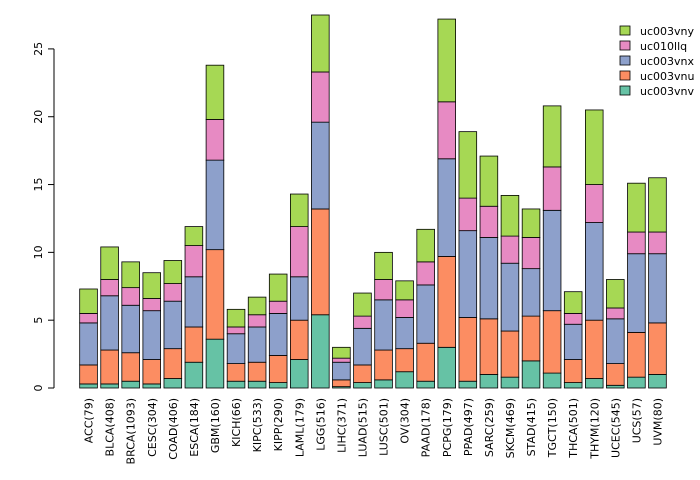 Image resolution: width=700 pixels, height=480 pixels. What do you see at coordinates (110, 427) in the screenshot?
I see `x-category-label: BLCA(408)` at bounding box center [110, 427].